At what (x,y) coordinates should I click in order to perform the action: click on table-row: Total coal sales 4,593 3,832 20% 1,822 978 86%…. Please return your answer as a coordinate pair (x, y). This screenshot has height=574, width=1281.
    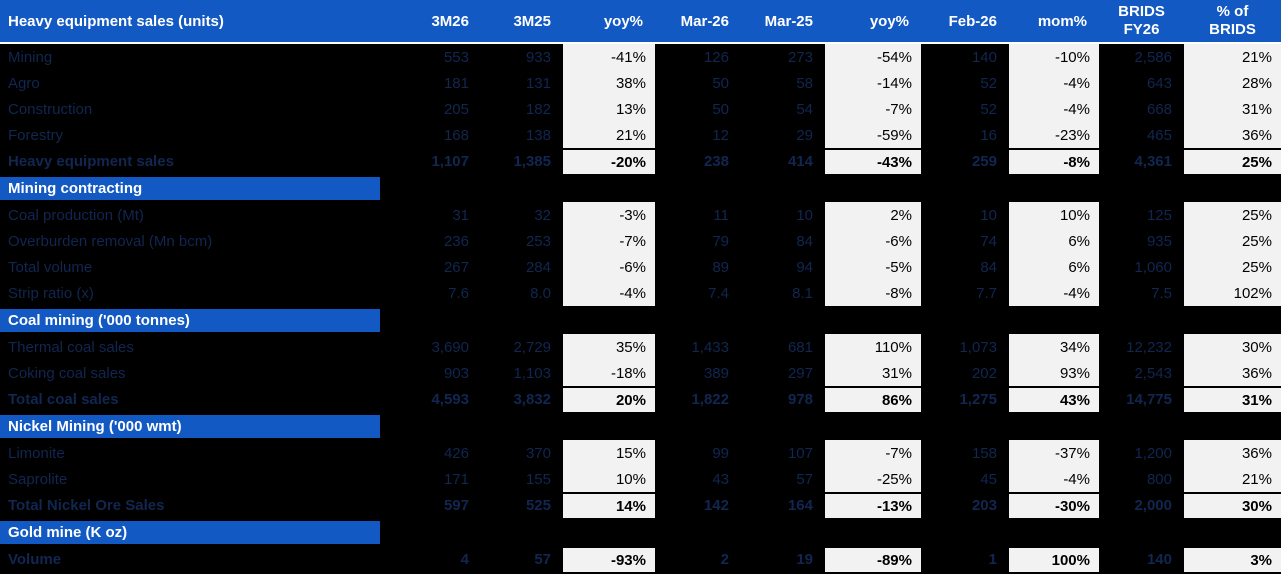
    Looking at the image, I should click on (640, 399).